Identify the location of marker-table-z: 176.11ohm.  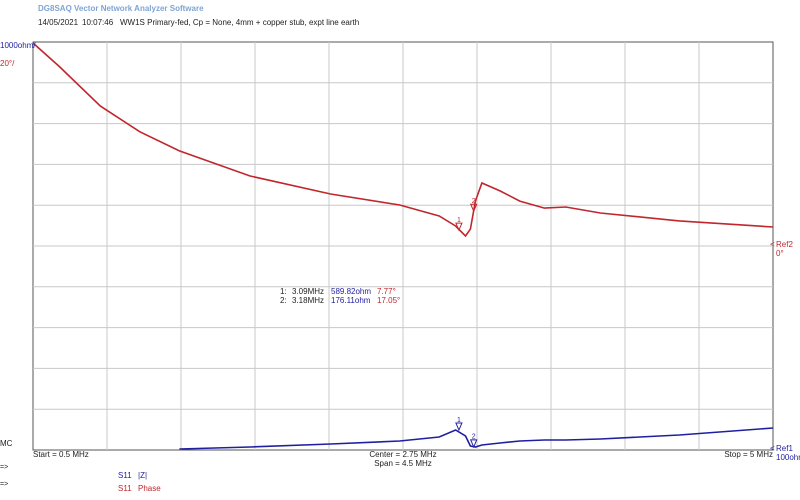
(351, 300).